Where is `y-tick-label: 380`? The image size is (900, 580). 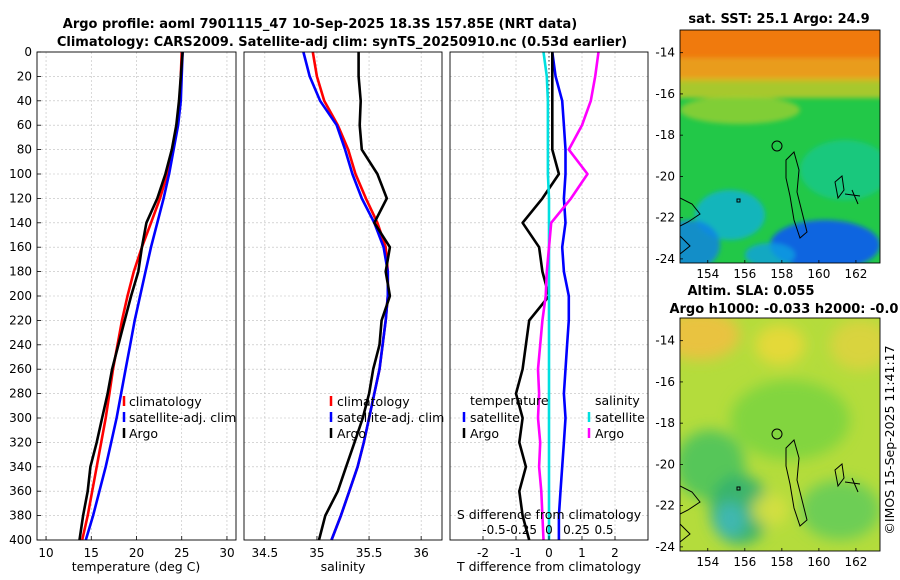
y-tick-label: 380 is located at coordinates (20, 516).